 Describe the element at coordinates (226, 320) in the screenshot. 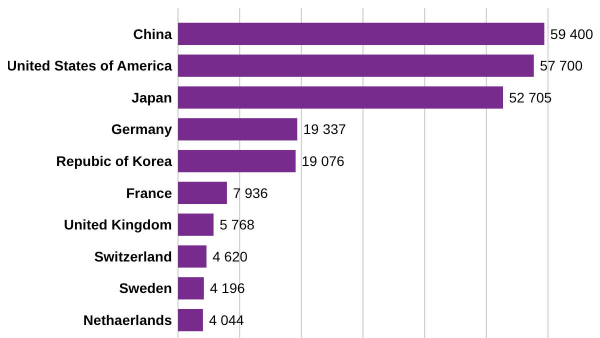

I see `data-label: 4 044` at that location.